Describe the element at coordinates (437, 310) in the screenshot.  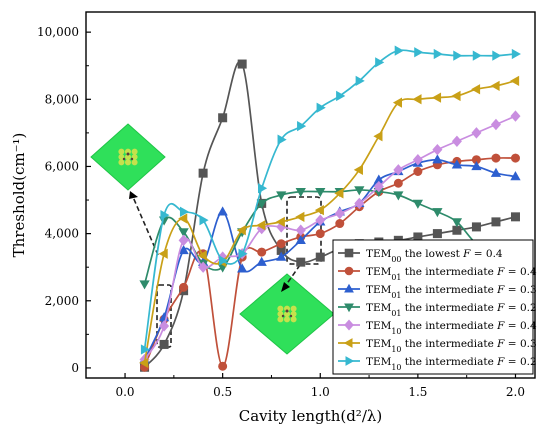
I see `legend-entry-4: TEM01 the intermediate F = 0.2` at that location.